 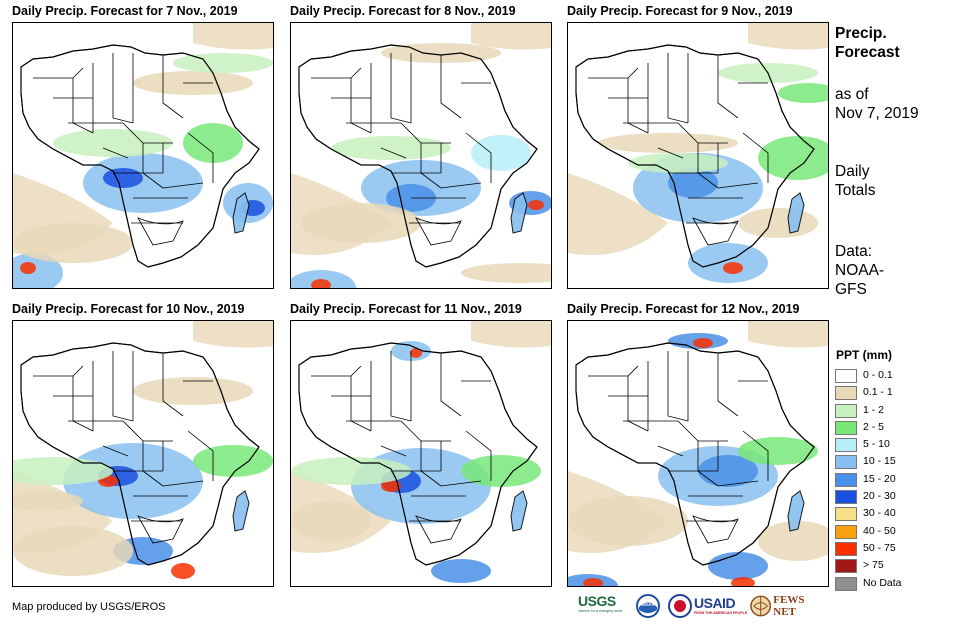 I want to click on usaid-seal-icon, so click(x=680, y=606).